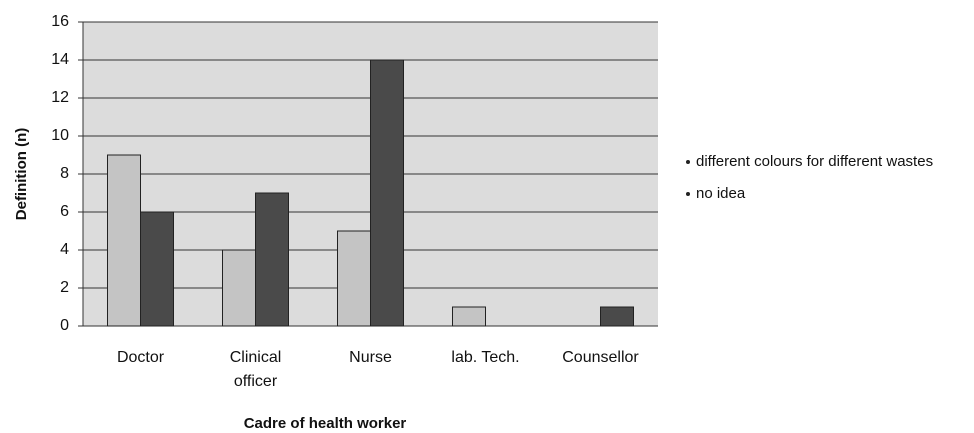 This screenshot has width=974, height=433. I want to click on y-tick-label: 2, so click(64, 287).